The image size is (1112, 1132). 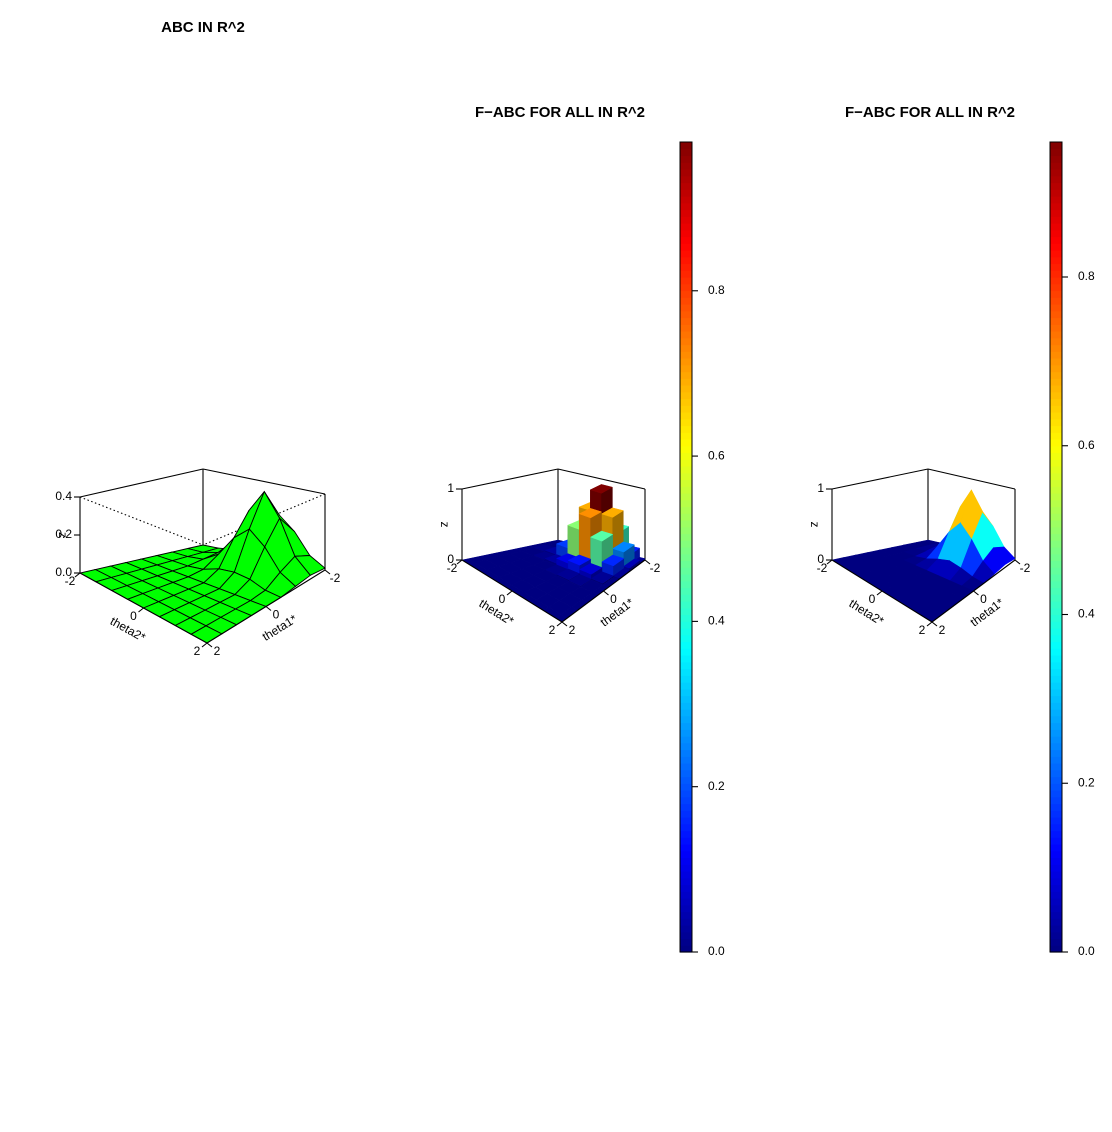 What do you see at coordinates (502, 599) in the screenshot?
I see `y-tick-label: 0` at bounding box center [502, 599].